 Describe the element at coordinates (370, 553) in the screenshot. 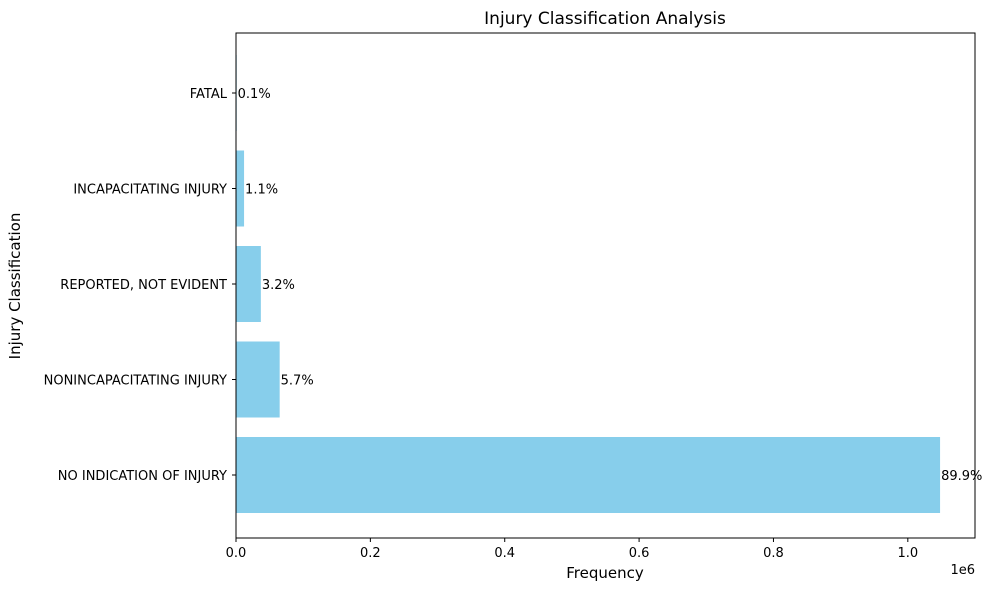

I see `x-tick-label: 0.2` at that location.